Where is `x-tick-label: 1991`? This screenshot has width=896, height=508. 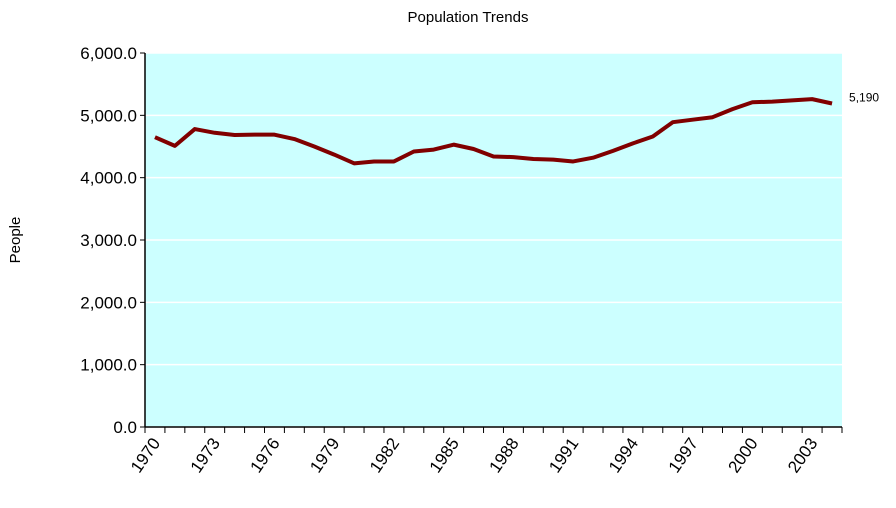 x-tick-label: 1991 is located at coordinates (563, 455).